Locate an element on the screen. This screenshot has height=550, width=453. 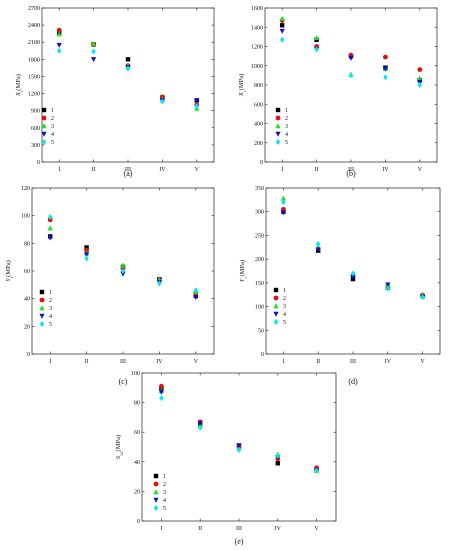
legend-entry: 5 is located at coordinates (50, 325).